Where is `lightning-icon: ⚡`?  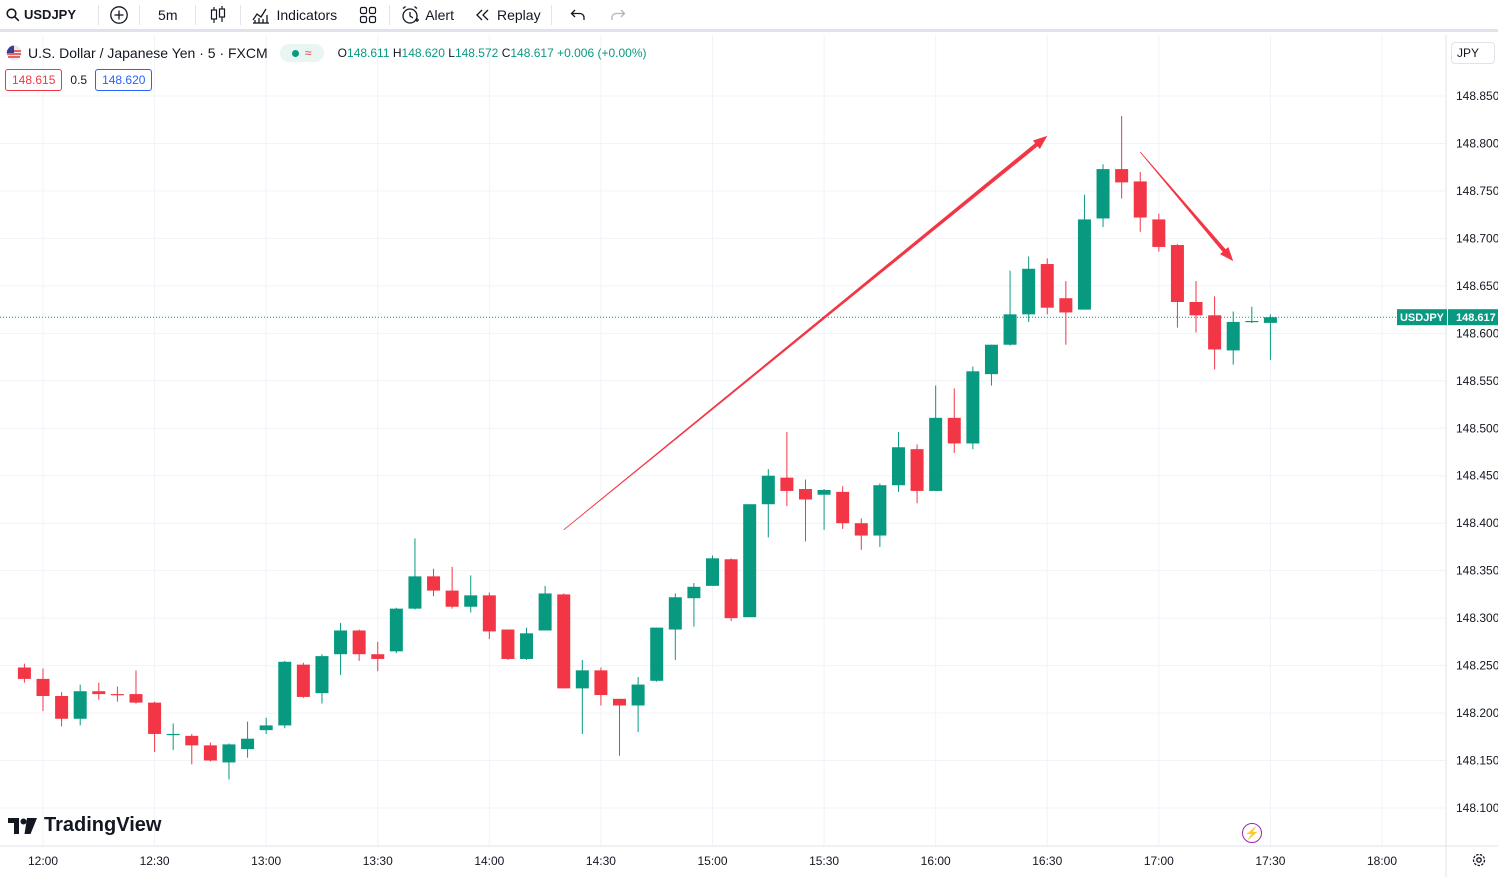
lightning-icon: ⚡ is located at coordinates (1252, 833).